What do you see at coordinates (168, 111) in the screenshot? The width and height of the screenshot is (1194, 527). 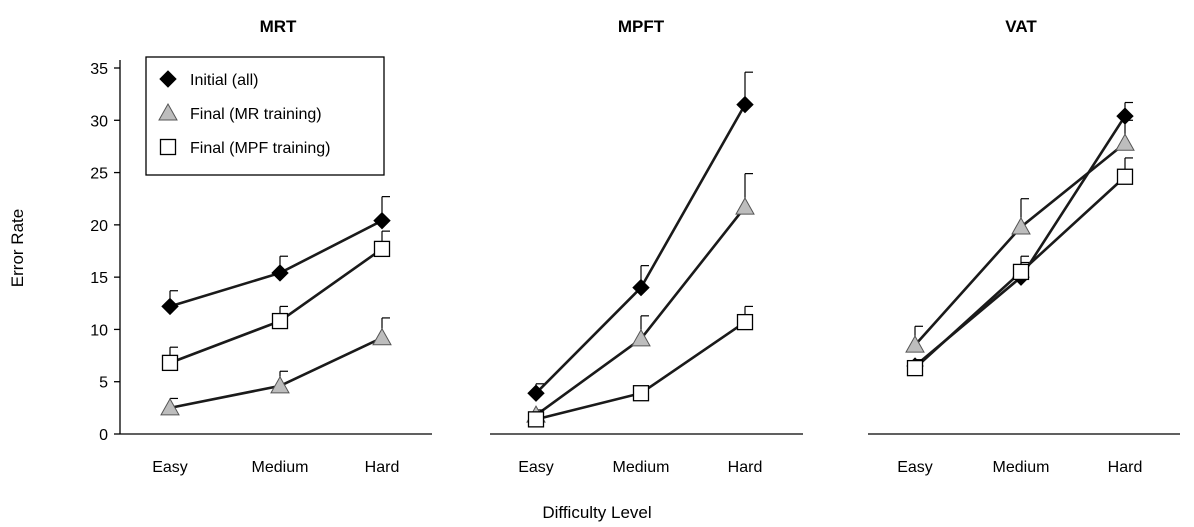 I see `legend-marker-triangle-icon` at bounding box center [168, 111].